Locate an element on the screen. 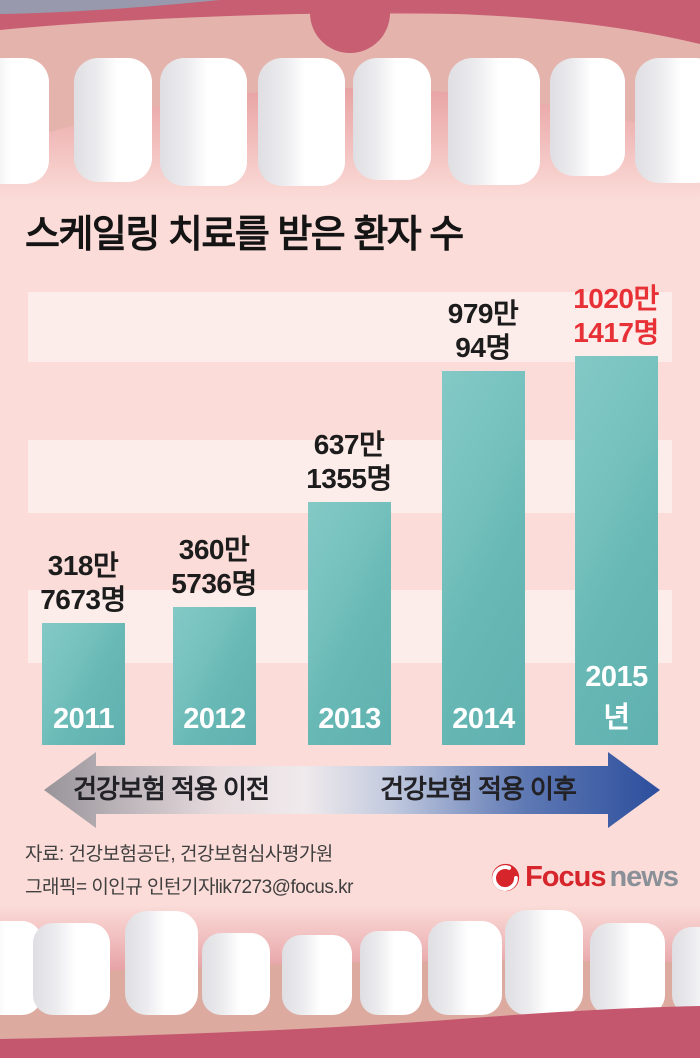  value-label-2013: 637만 1355명 is located at coordinates (349, 461).